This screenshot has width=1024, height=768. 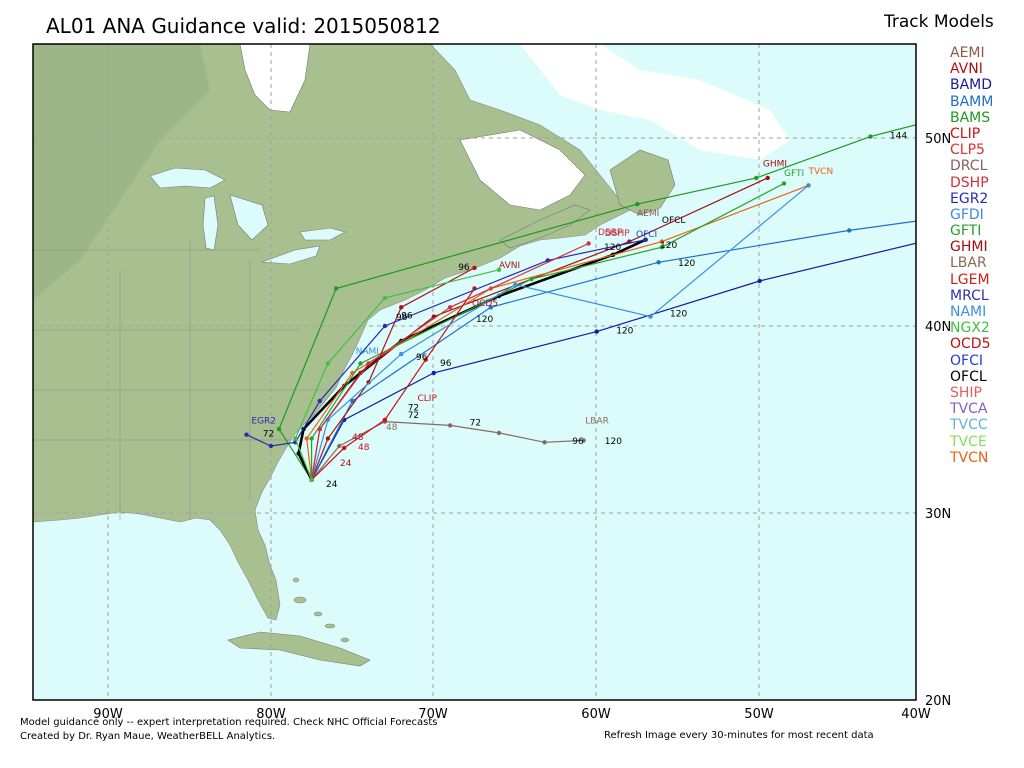 I want to click on lat-label-20n: 20N, so click(x=938, y=701).